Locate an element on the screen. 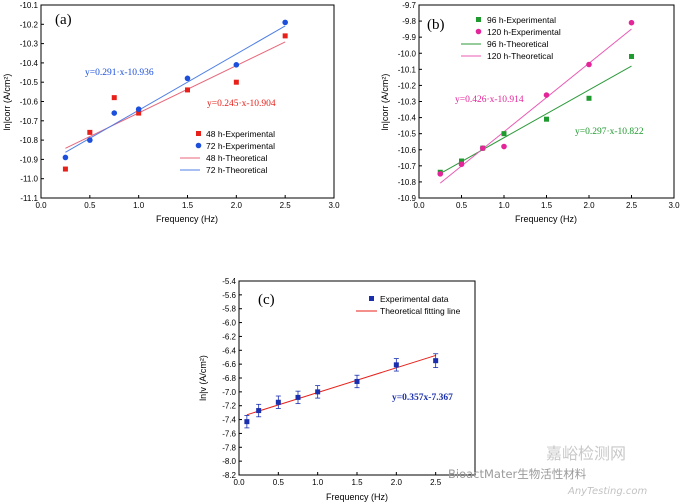 This screenshot has height=504, width=680. panel-a-y-axis-label: ln|corr (A/cm²) is located at coordinates (7, 102).